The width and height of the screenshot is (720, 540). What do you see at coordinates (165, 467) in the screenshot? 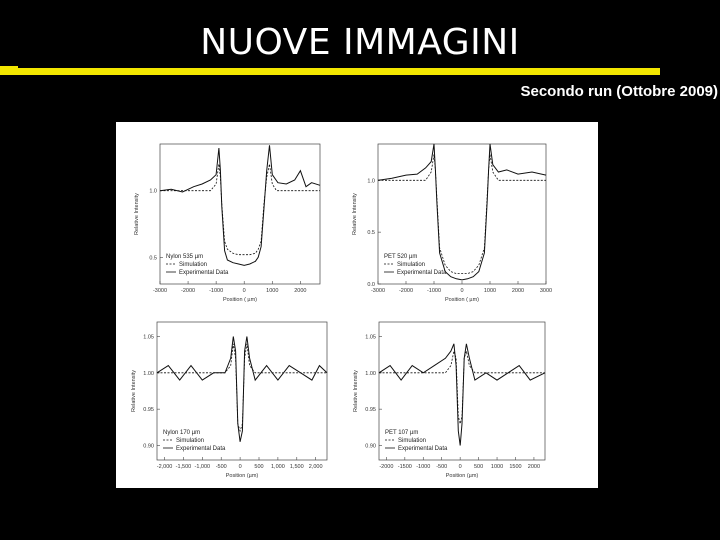
I see `panel-3-xtick-label: -2,000` at bounding box center [165, 467].